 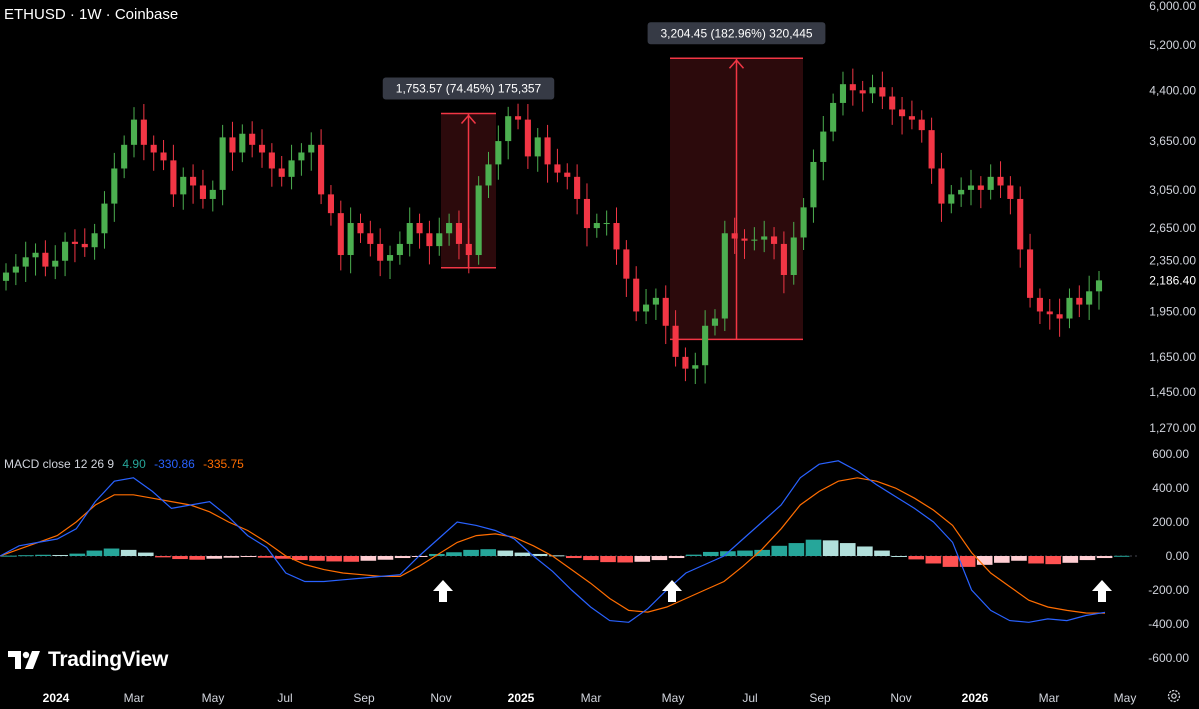 What do you see at coordinates (1172, 261) in the screenshot?
I see `price-axis-label: 2,350.00` at bounding box center [1172, 261].